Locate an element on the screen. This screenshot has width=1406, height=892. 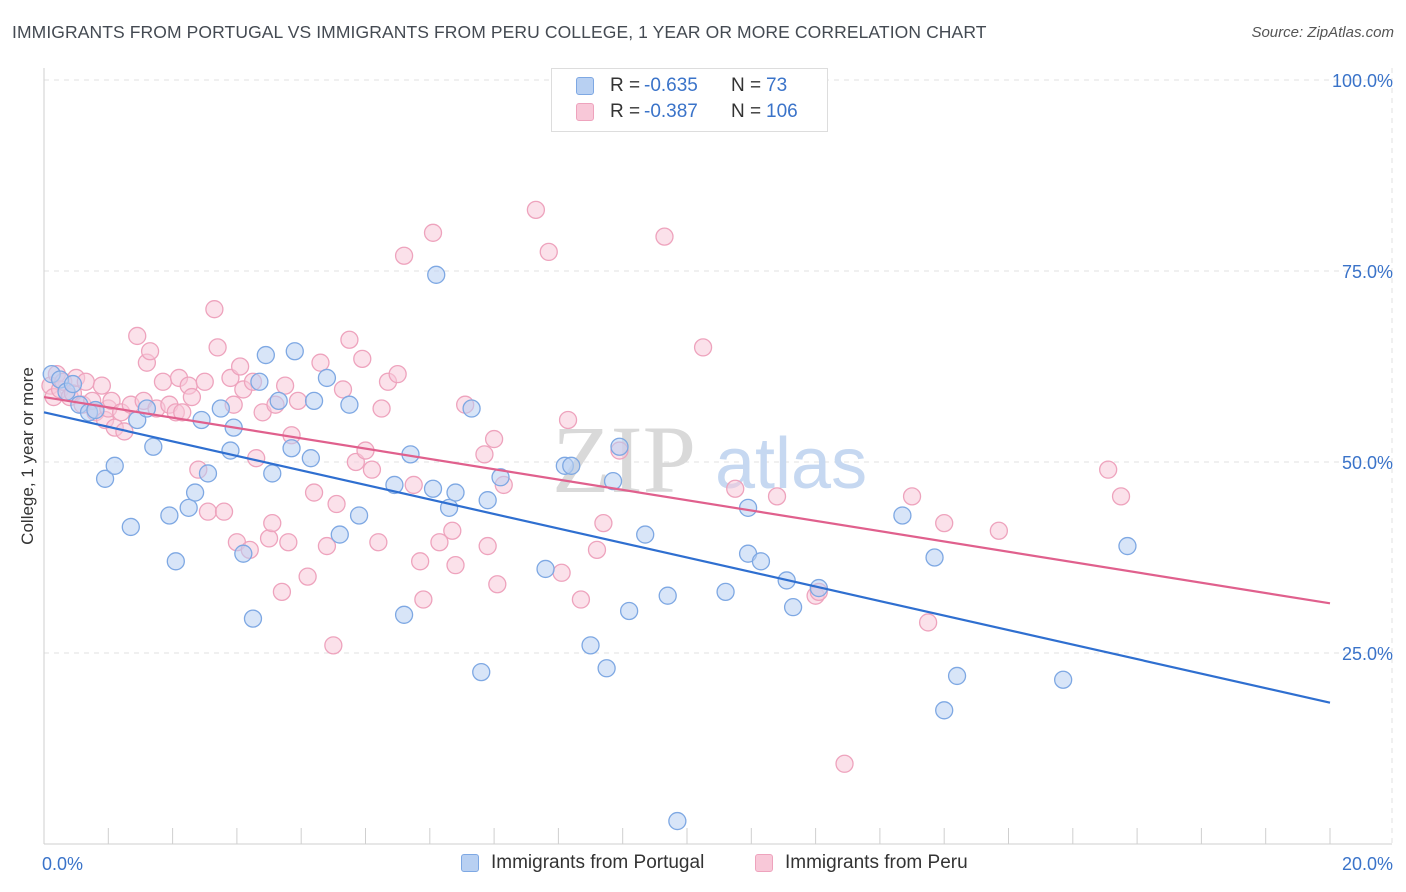
bottom-legend-label: Immigrants from Portugal is located at coordinates (598, 862).